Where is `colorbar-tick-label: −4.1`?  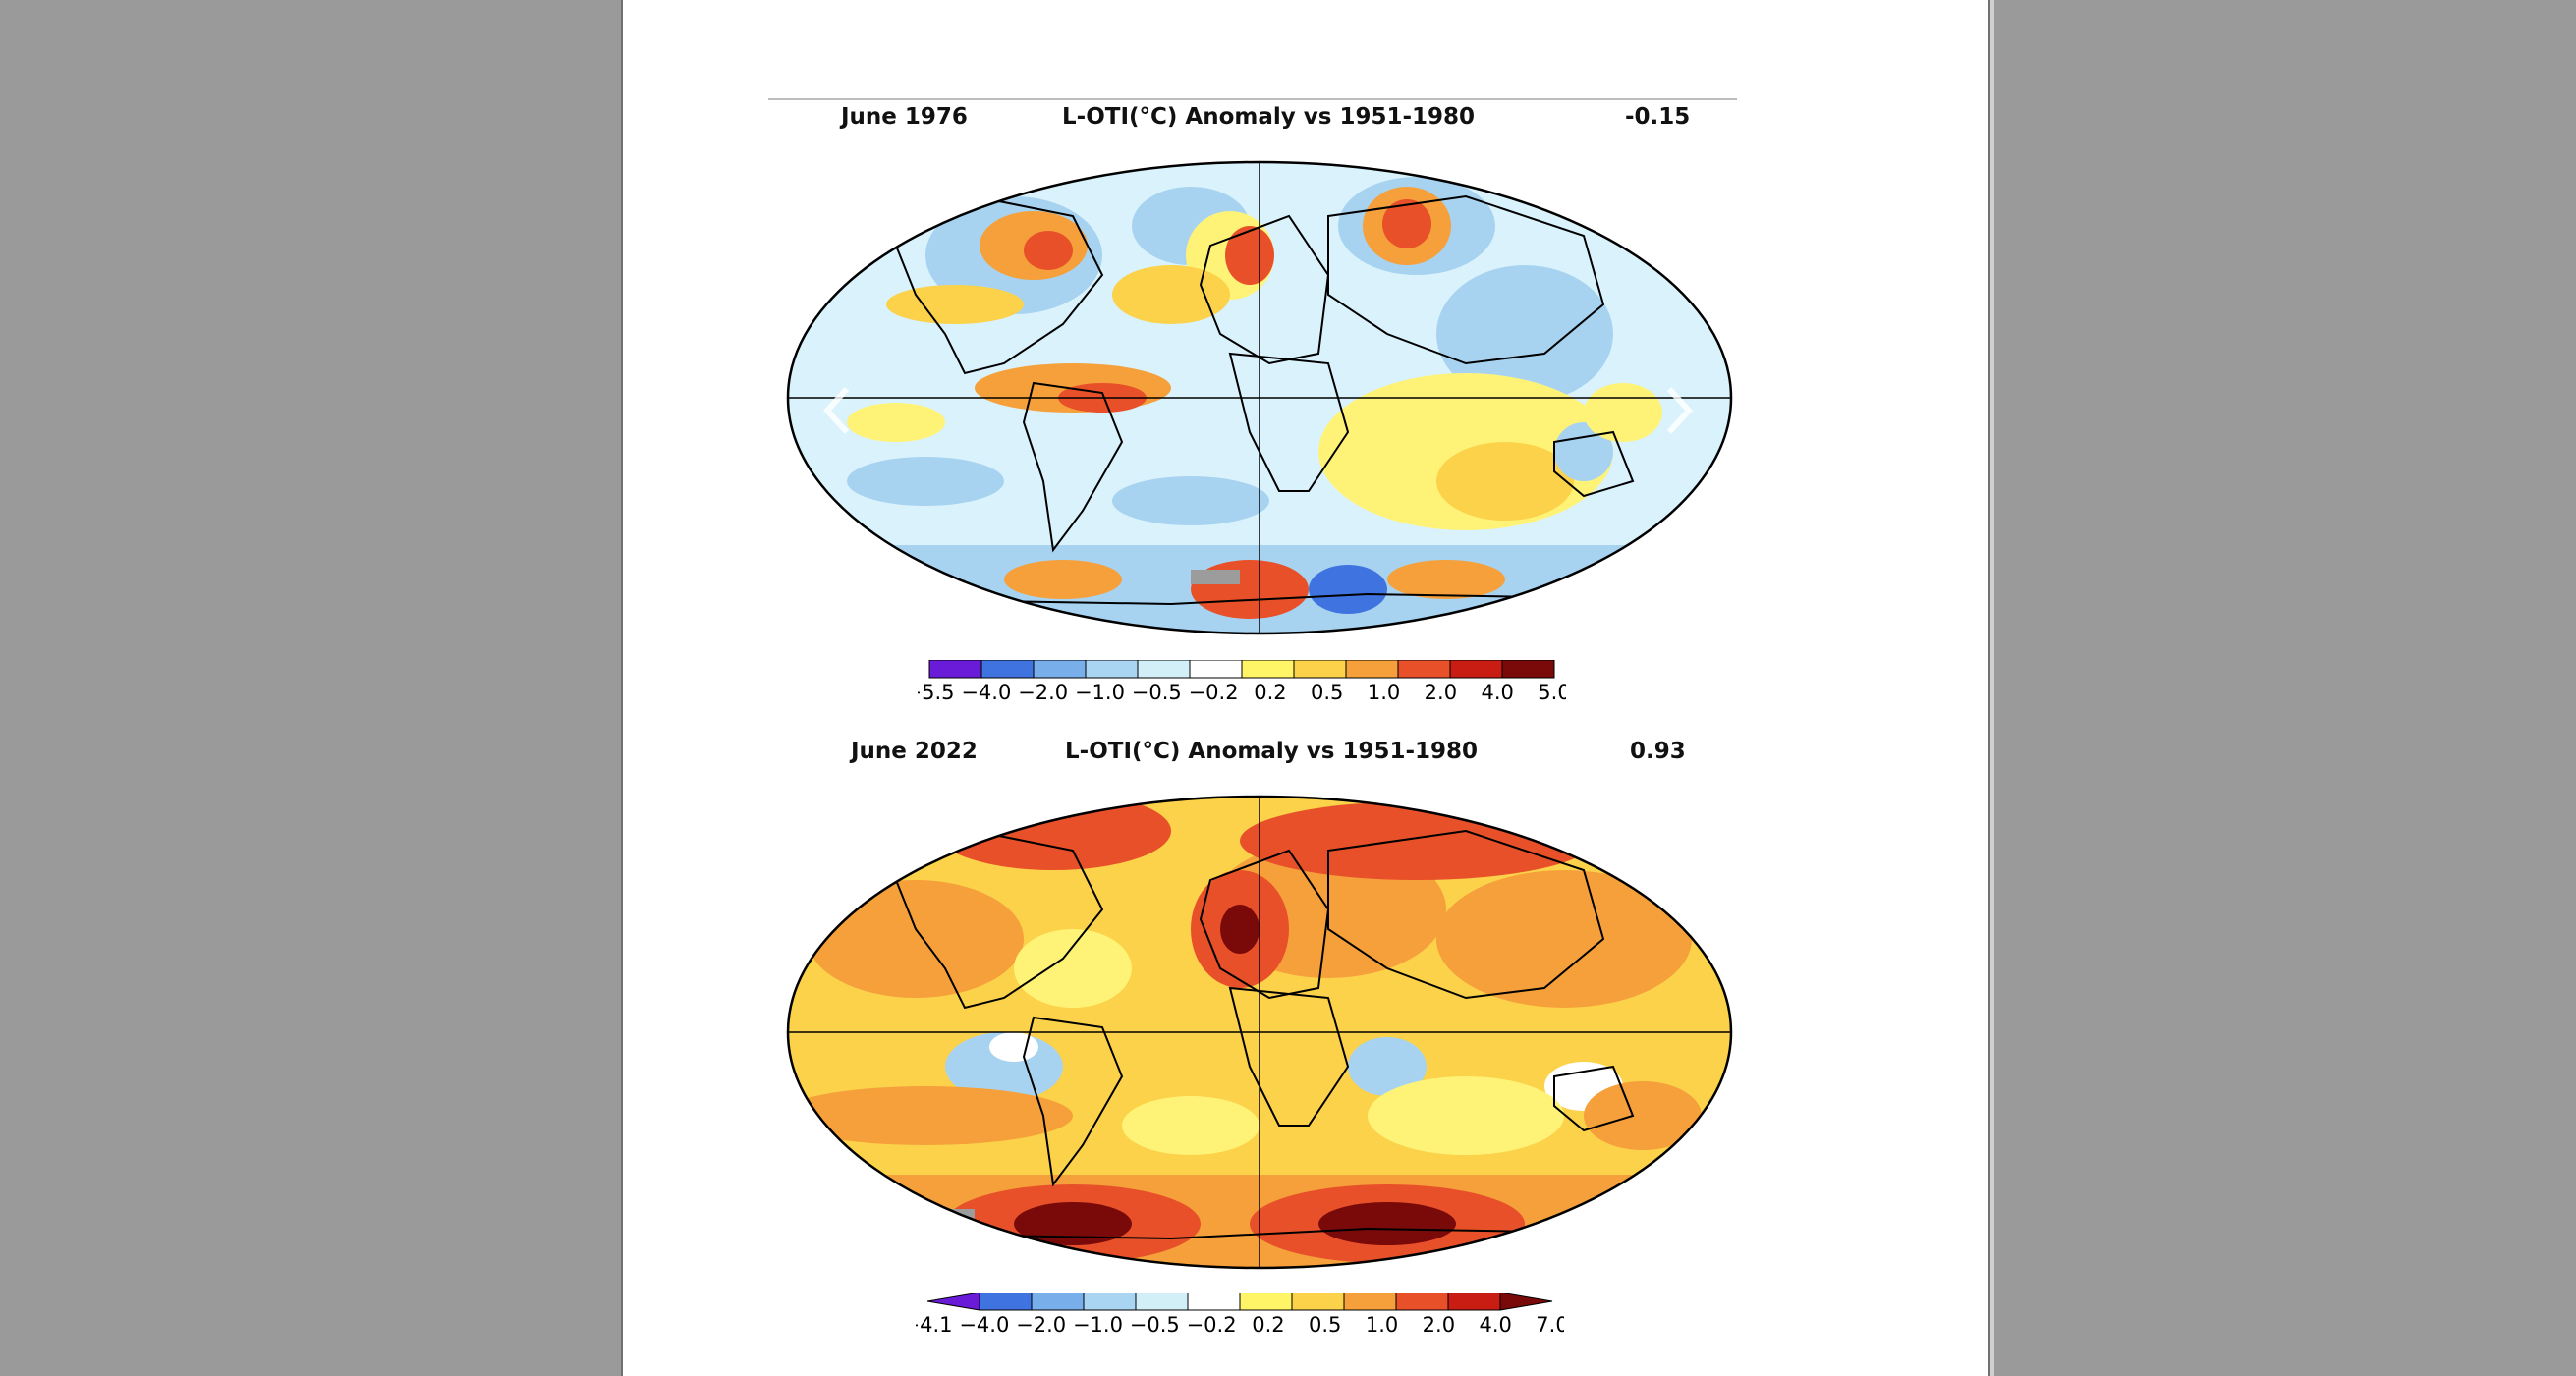 colorbar-tick-label: −4.1 is located at coordinates (934, 1325).